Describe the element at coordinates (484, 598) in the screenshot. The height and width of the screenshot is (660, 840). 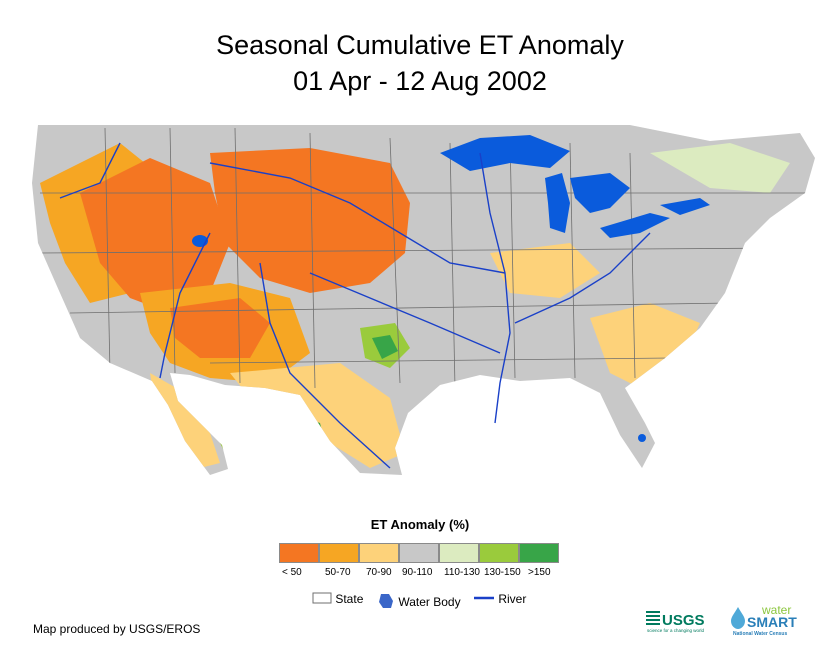
I see `river-symbol-icon` at that location.